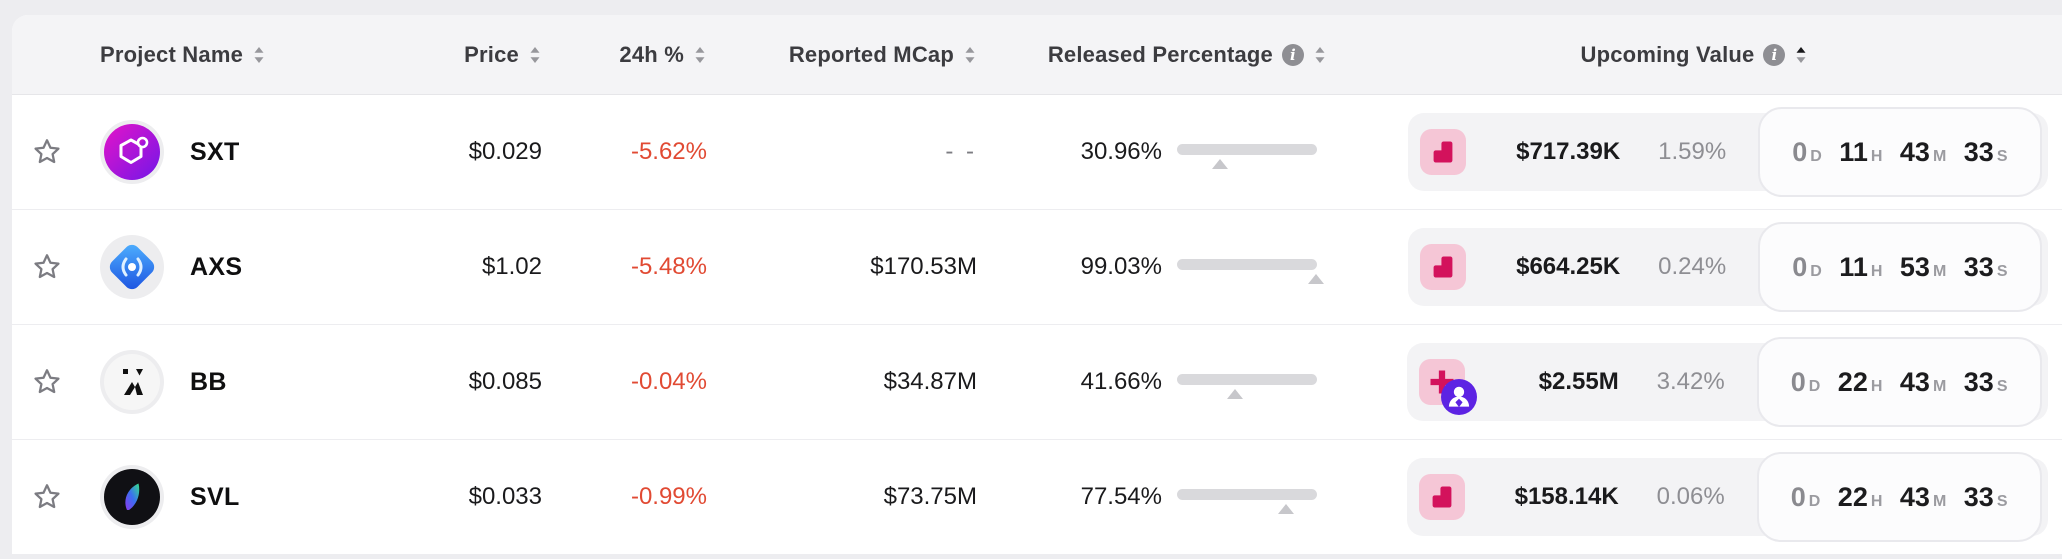  Describe the element at coordinates (1667, 54) in the screenshot. I see `header-upcoming-label: Upcoming Value` at that location.